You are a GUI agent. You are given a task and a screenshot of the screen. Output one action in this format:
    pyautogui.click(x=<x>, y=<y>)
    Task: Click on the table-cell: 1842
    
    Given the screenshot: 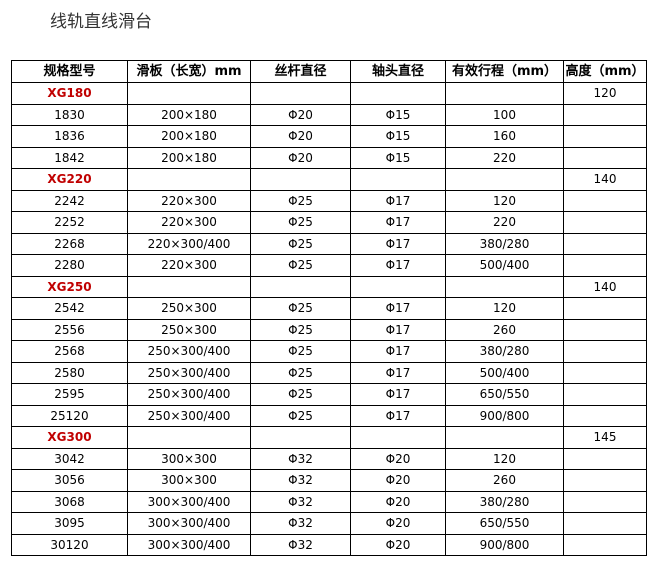 What is the action you would take?
    pyautogui.click(x=69, y=157)
    